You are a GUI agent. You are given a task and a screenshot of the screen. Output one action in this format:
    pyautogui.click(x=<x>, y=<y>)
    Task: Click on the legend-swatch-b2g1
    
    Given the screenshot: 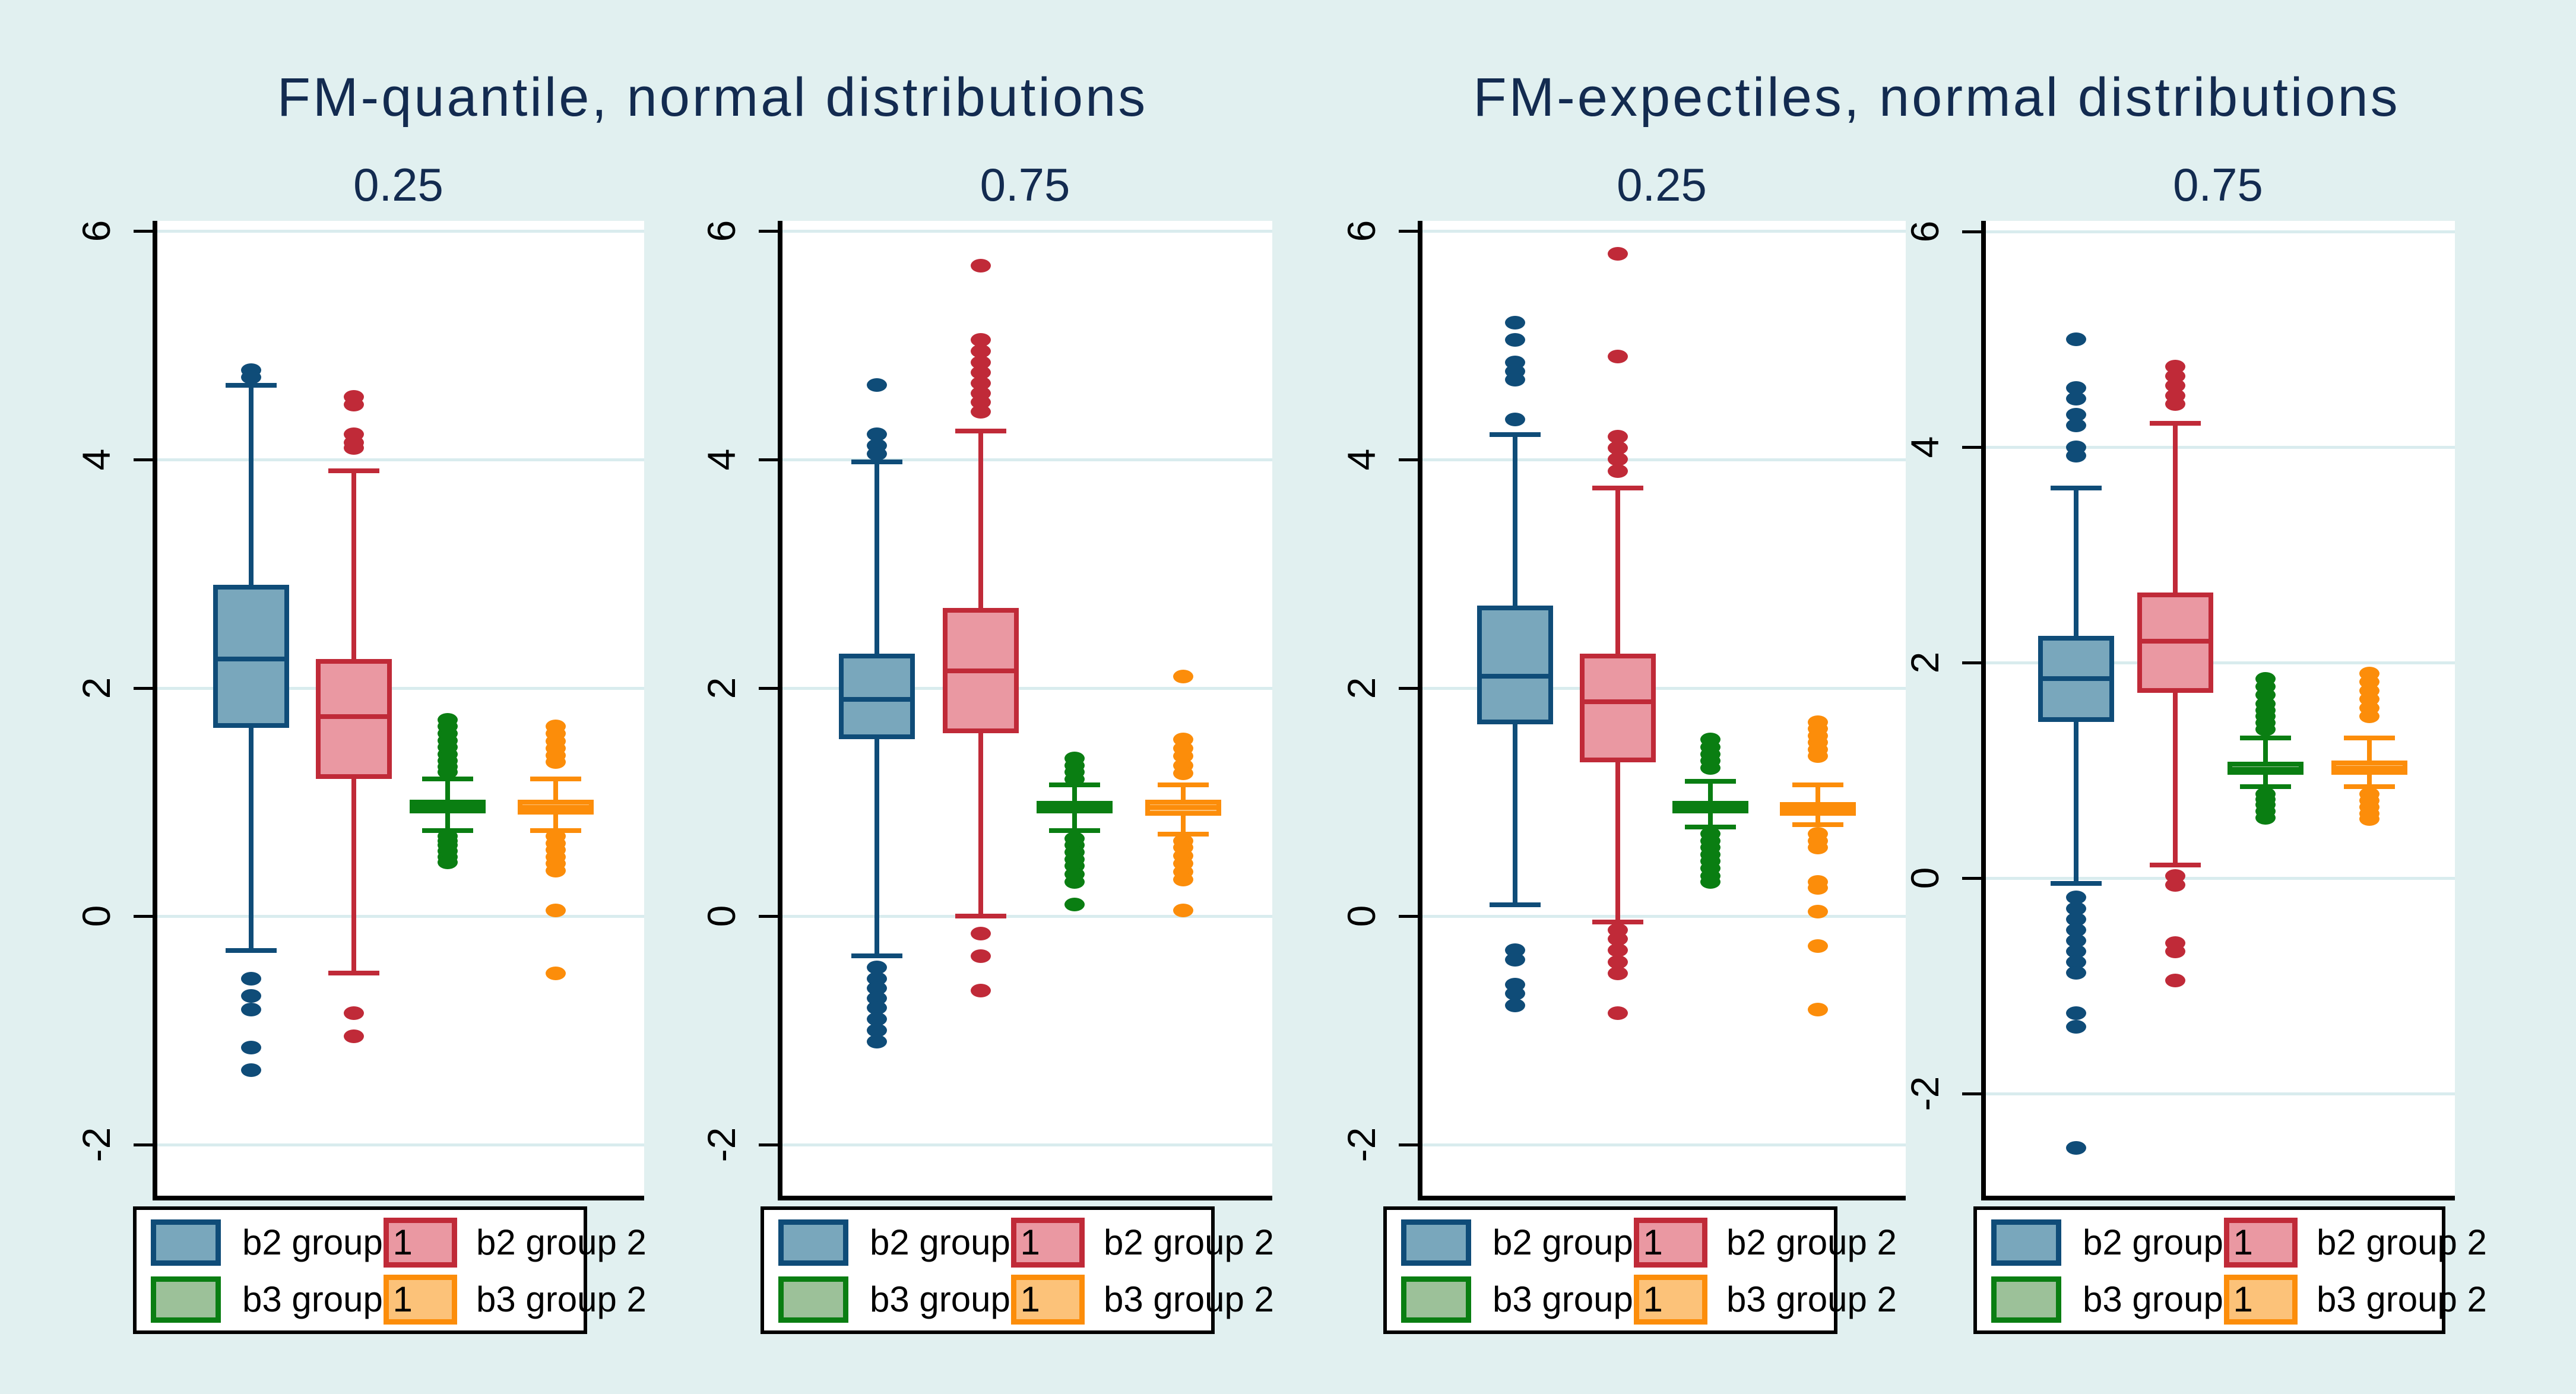 What is the action you would take?
    pyautogui.click(x=2026, y=1242)
    